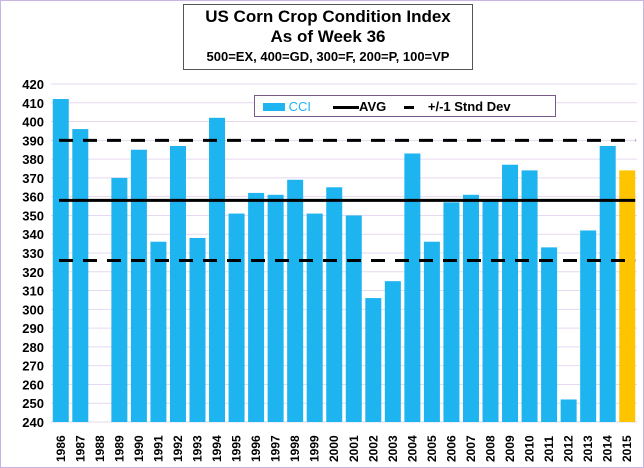 The height and width of the screenshot is (468, 644). Describe the element at coordinates (314, 317) in the screenshot. I see `bar-1999` at that location.